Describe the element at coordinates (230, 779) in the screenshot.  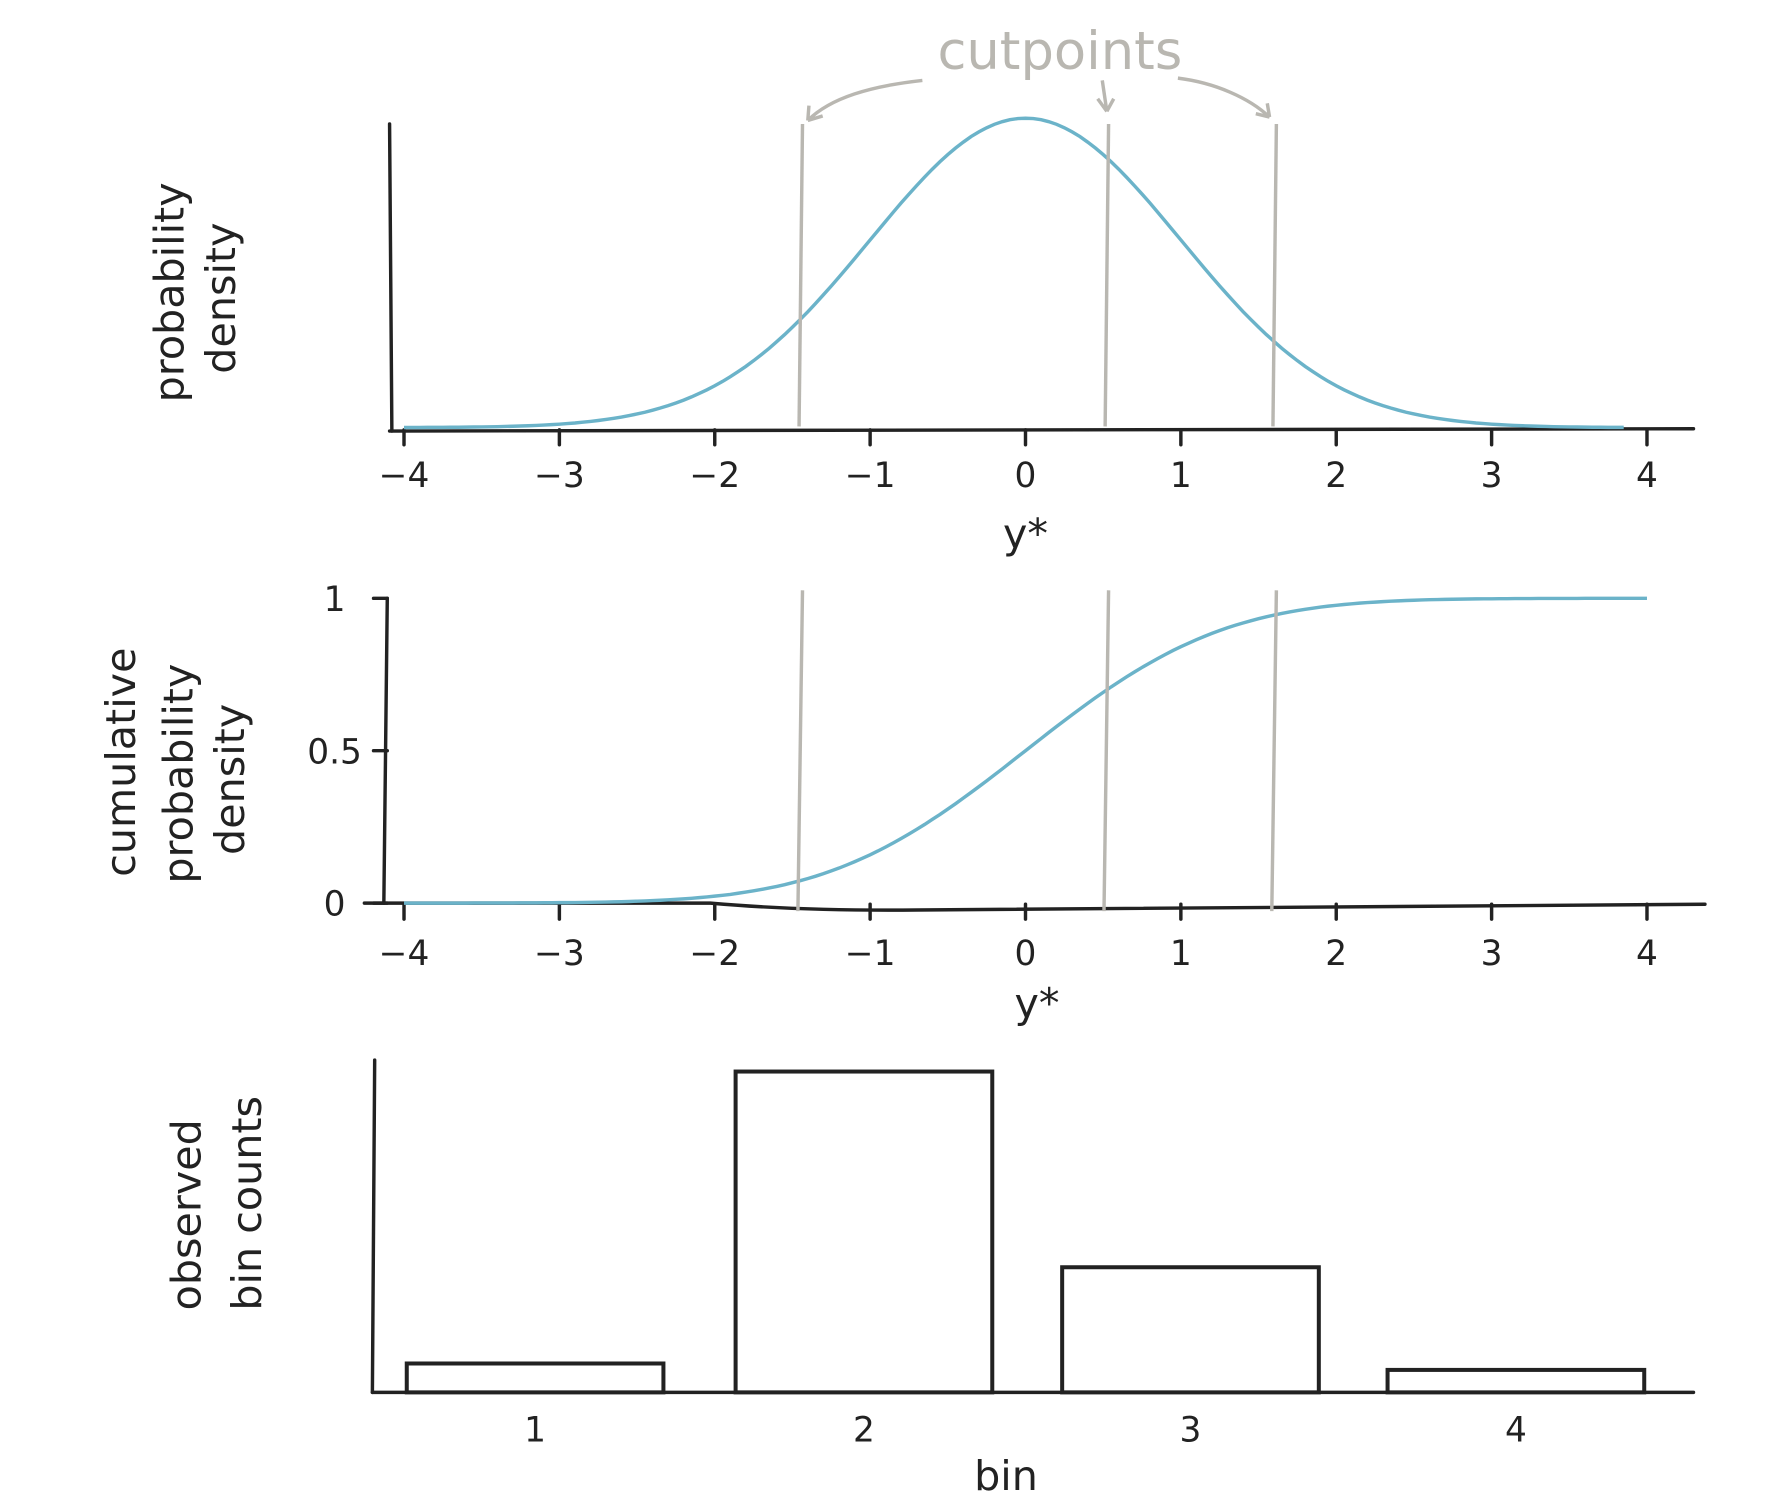
I see `cdf-ylabel-line3: density` at that location.